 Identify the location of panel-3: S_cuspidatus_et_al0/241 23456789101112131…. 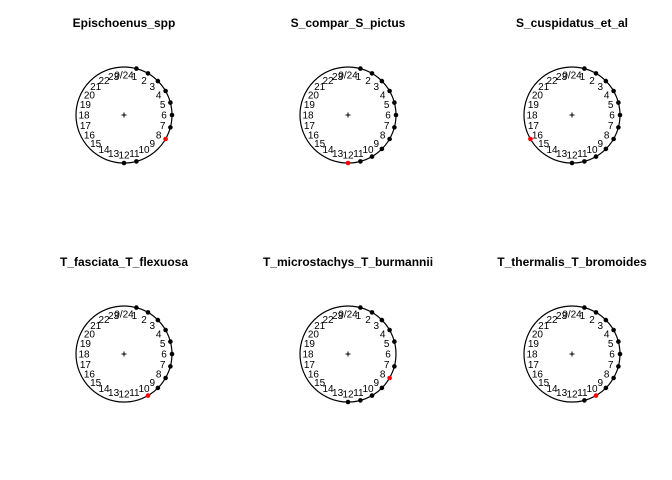
(572, 91).